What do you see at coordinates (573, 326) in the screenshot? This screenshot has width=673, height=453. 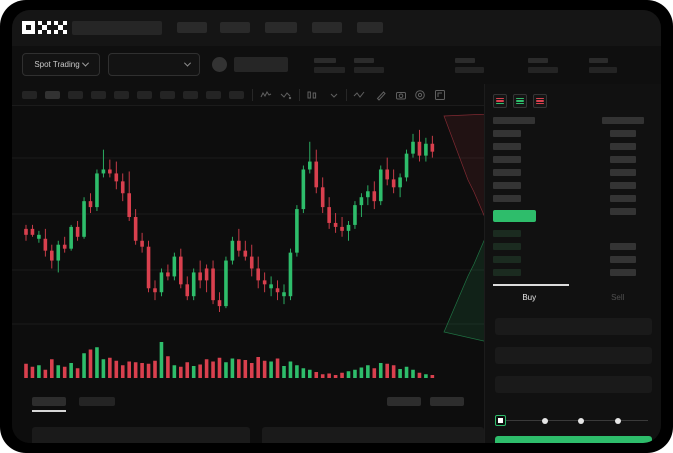 I see `order-type-field` at bounding box center [573, 326].